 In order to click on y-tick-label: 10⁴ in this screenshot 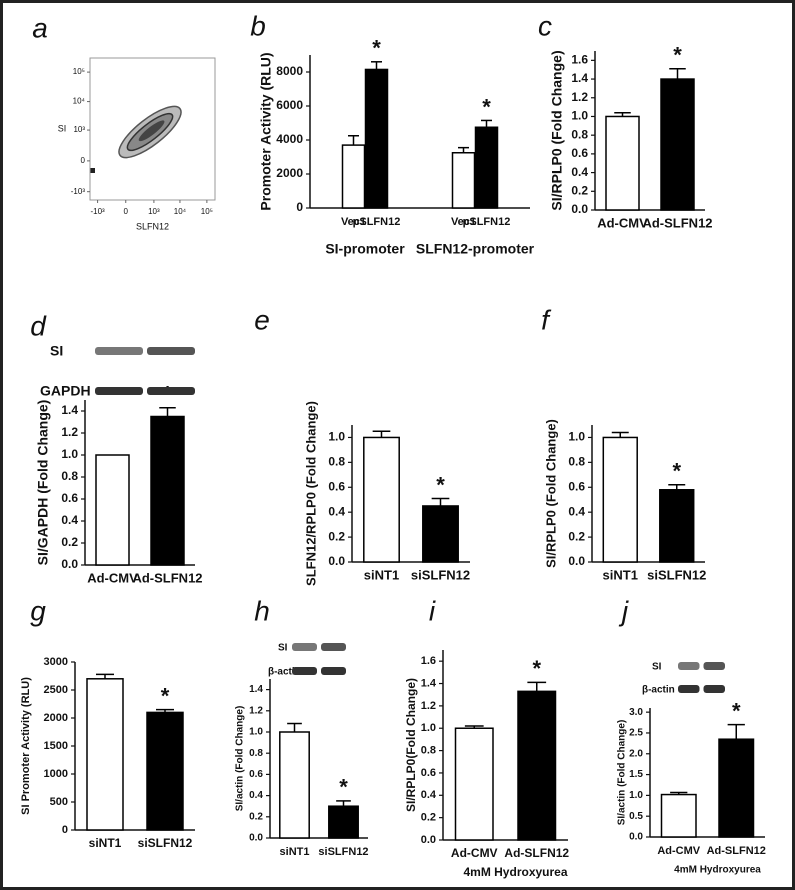, I will do `click(79, 101)`.